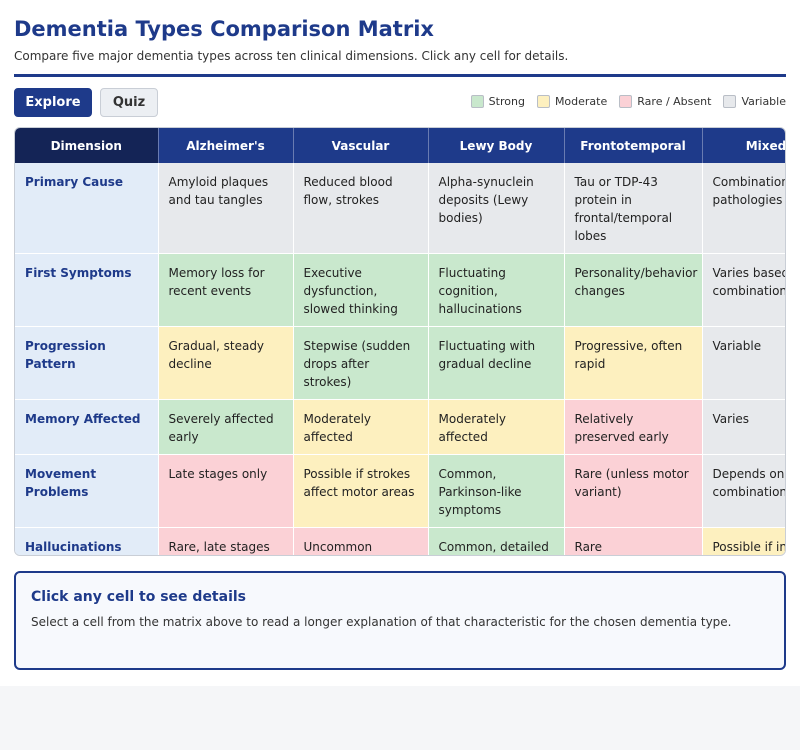 This screenshot has height=750, width=800. What do you see at coordinates (224, 29) in the screenshot?
I see `page-title: Dementia Types Comparison Matrix` at bounding box center [224, 29].